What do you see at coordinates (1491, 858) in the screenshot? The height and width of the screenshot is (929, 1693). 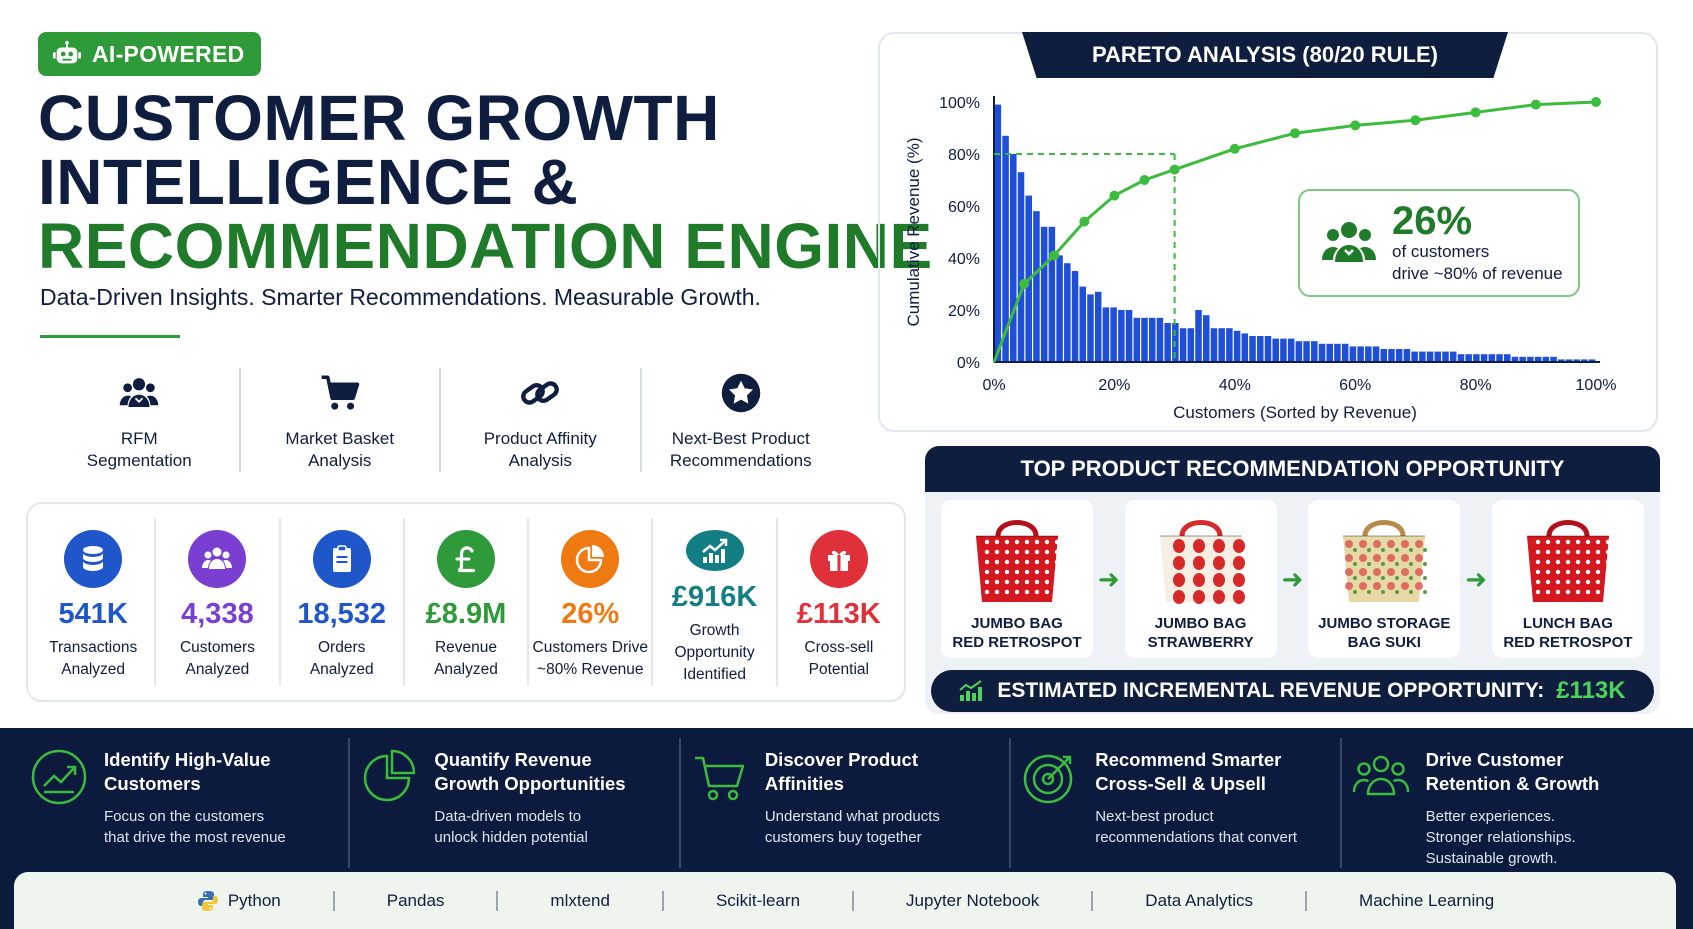 I see `benefit-desc-3: Sustainable growth.` at bounding box center [1491, 858].